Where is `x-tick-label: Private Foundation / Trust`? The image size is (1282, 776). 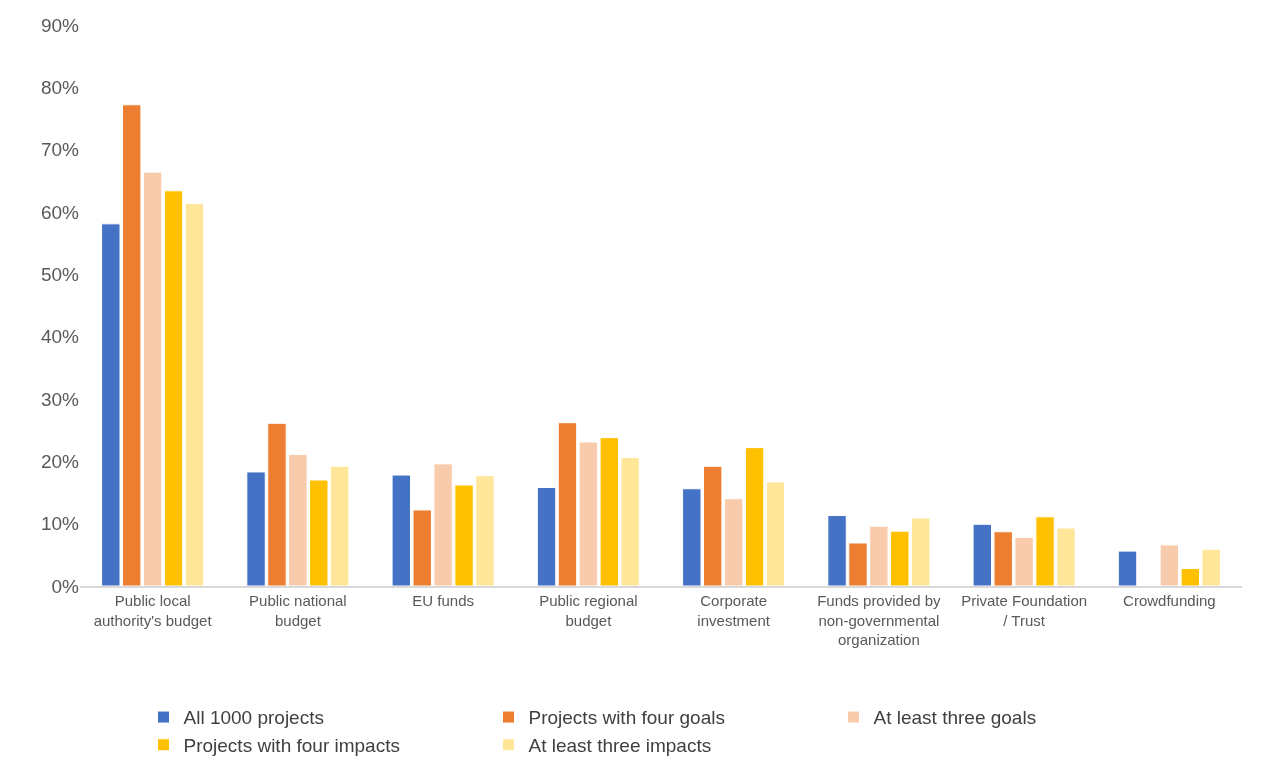 x-tick-label: Private Foundation / Trust is located at coordinates (1024, 610).